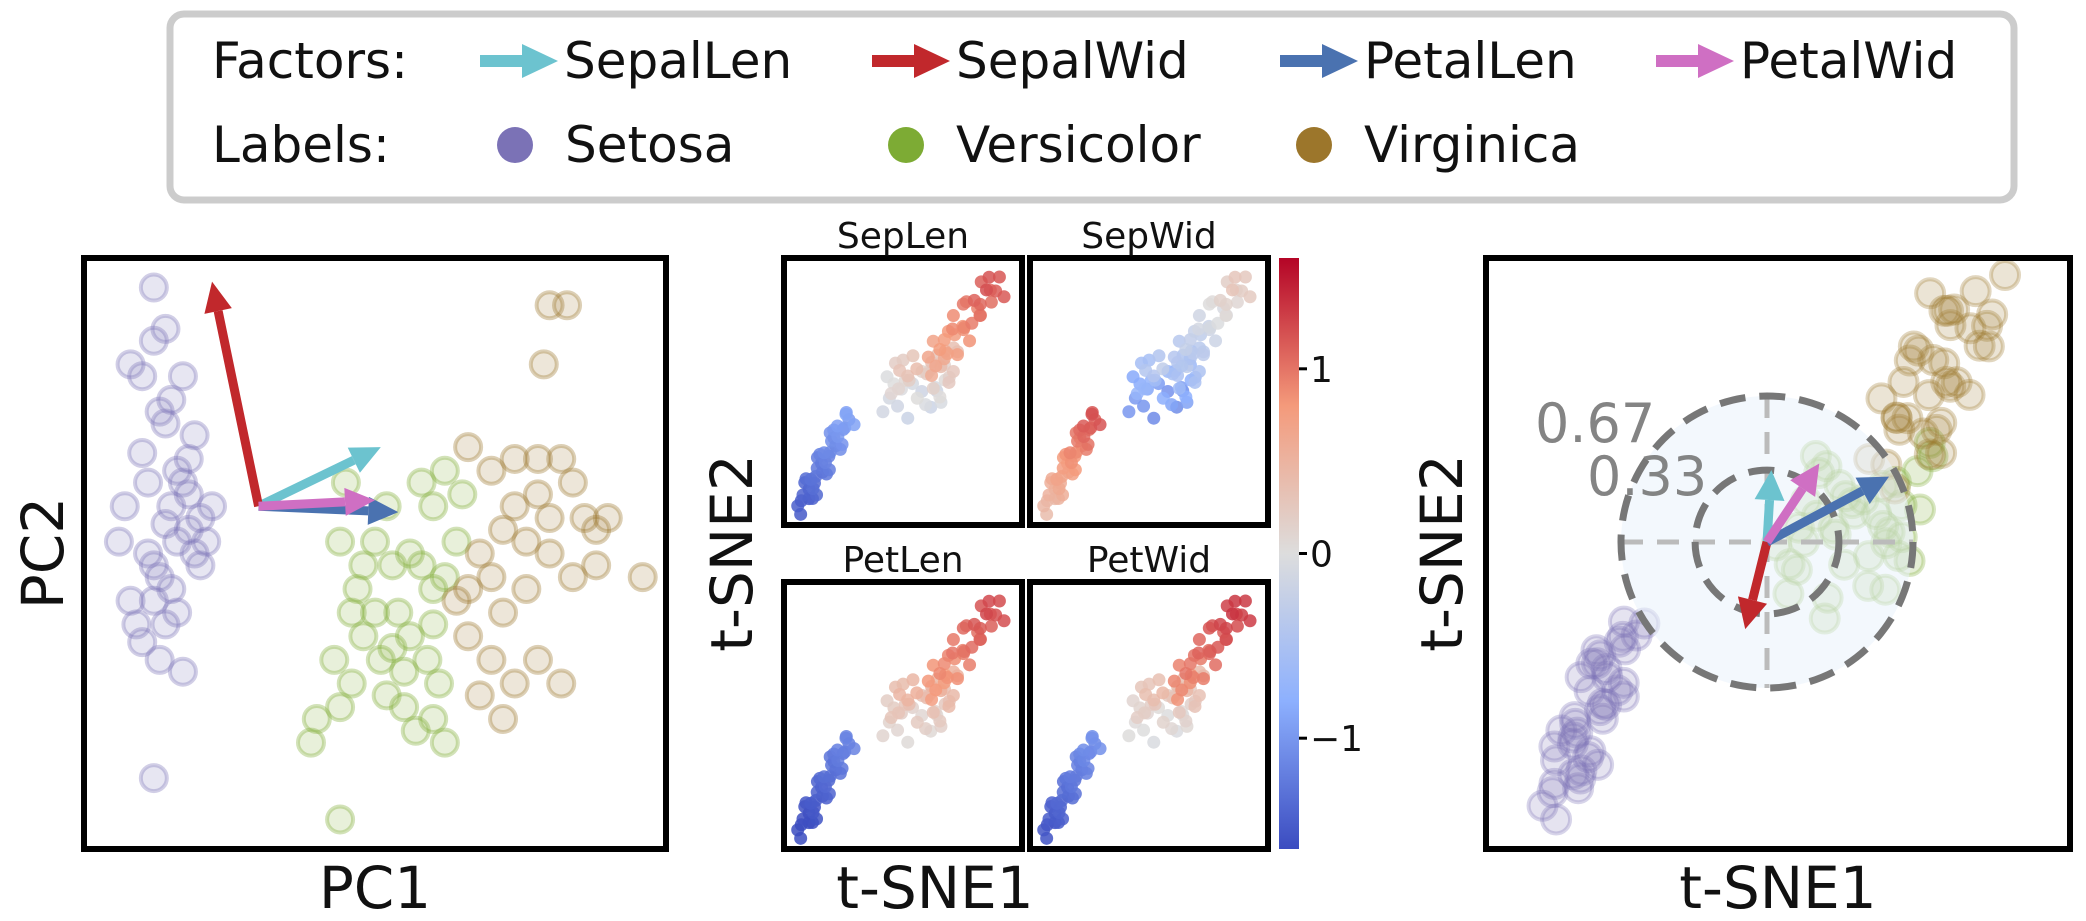 This screenshot has width=2086, height=921. I want to click on glyph-arrow-sepalwid, so click(1754, 585).